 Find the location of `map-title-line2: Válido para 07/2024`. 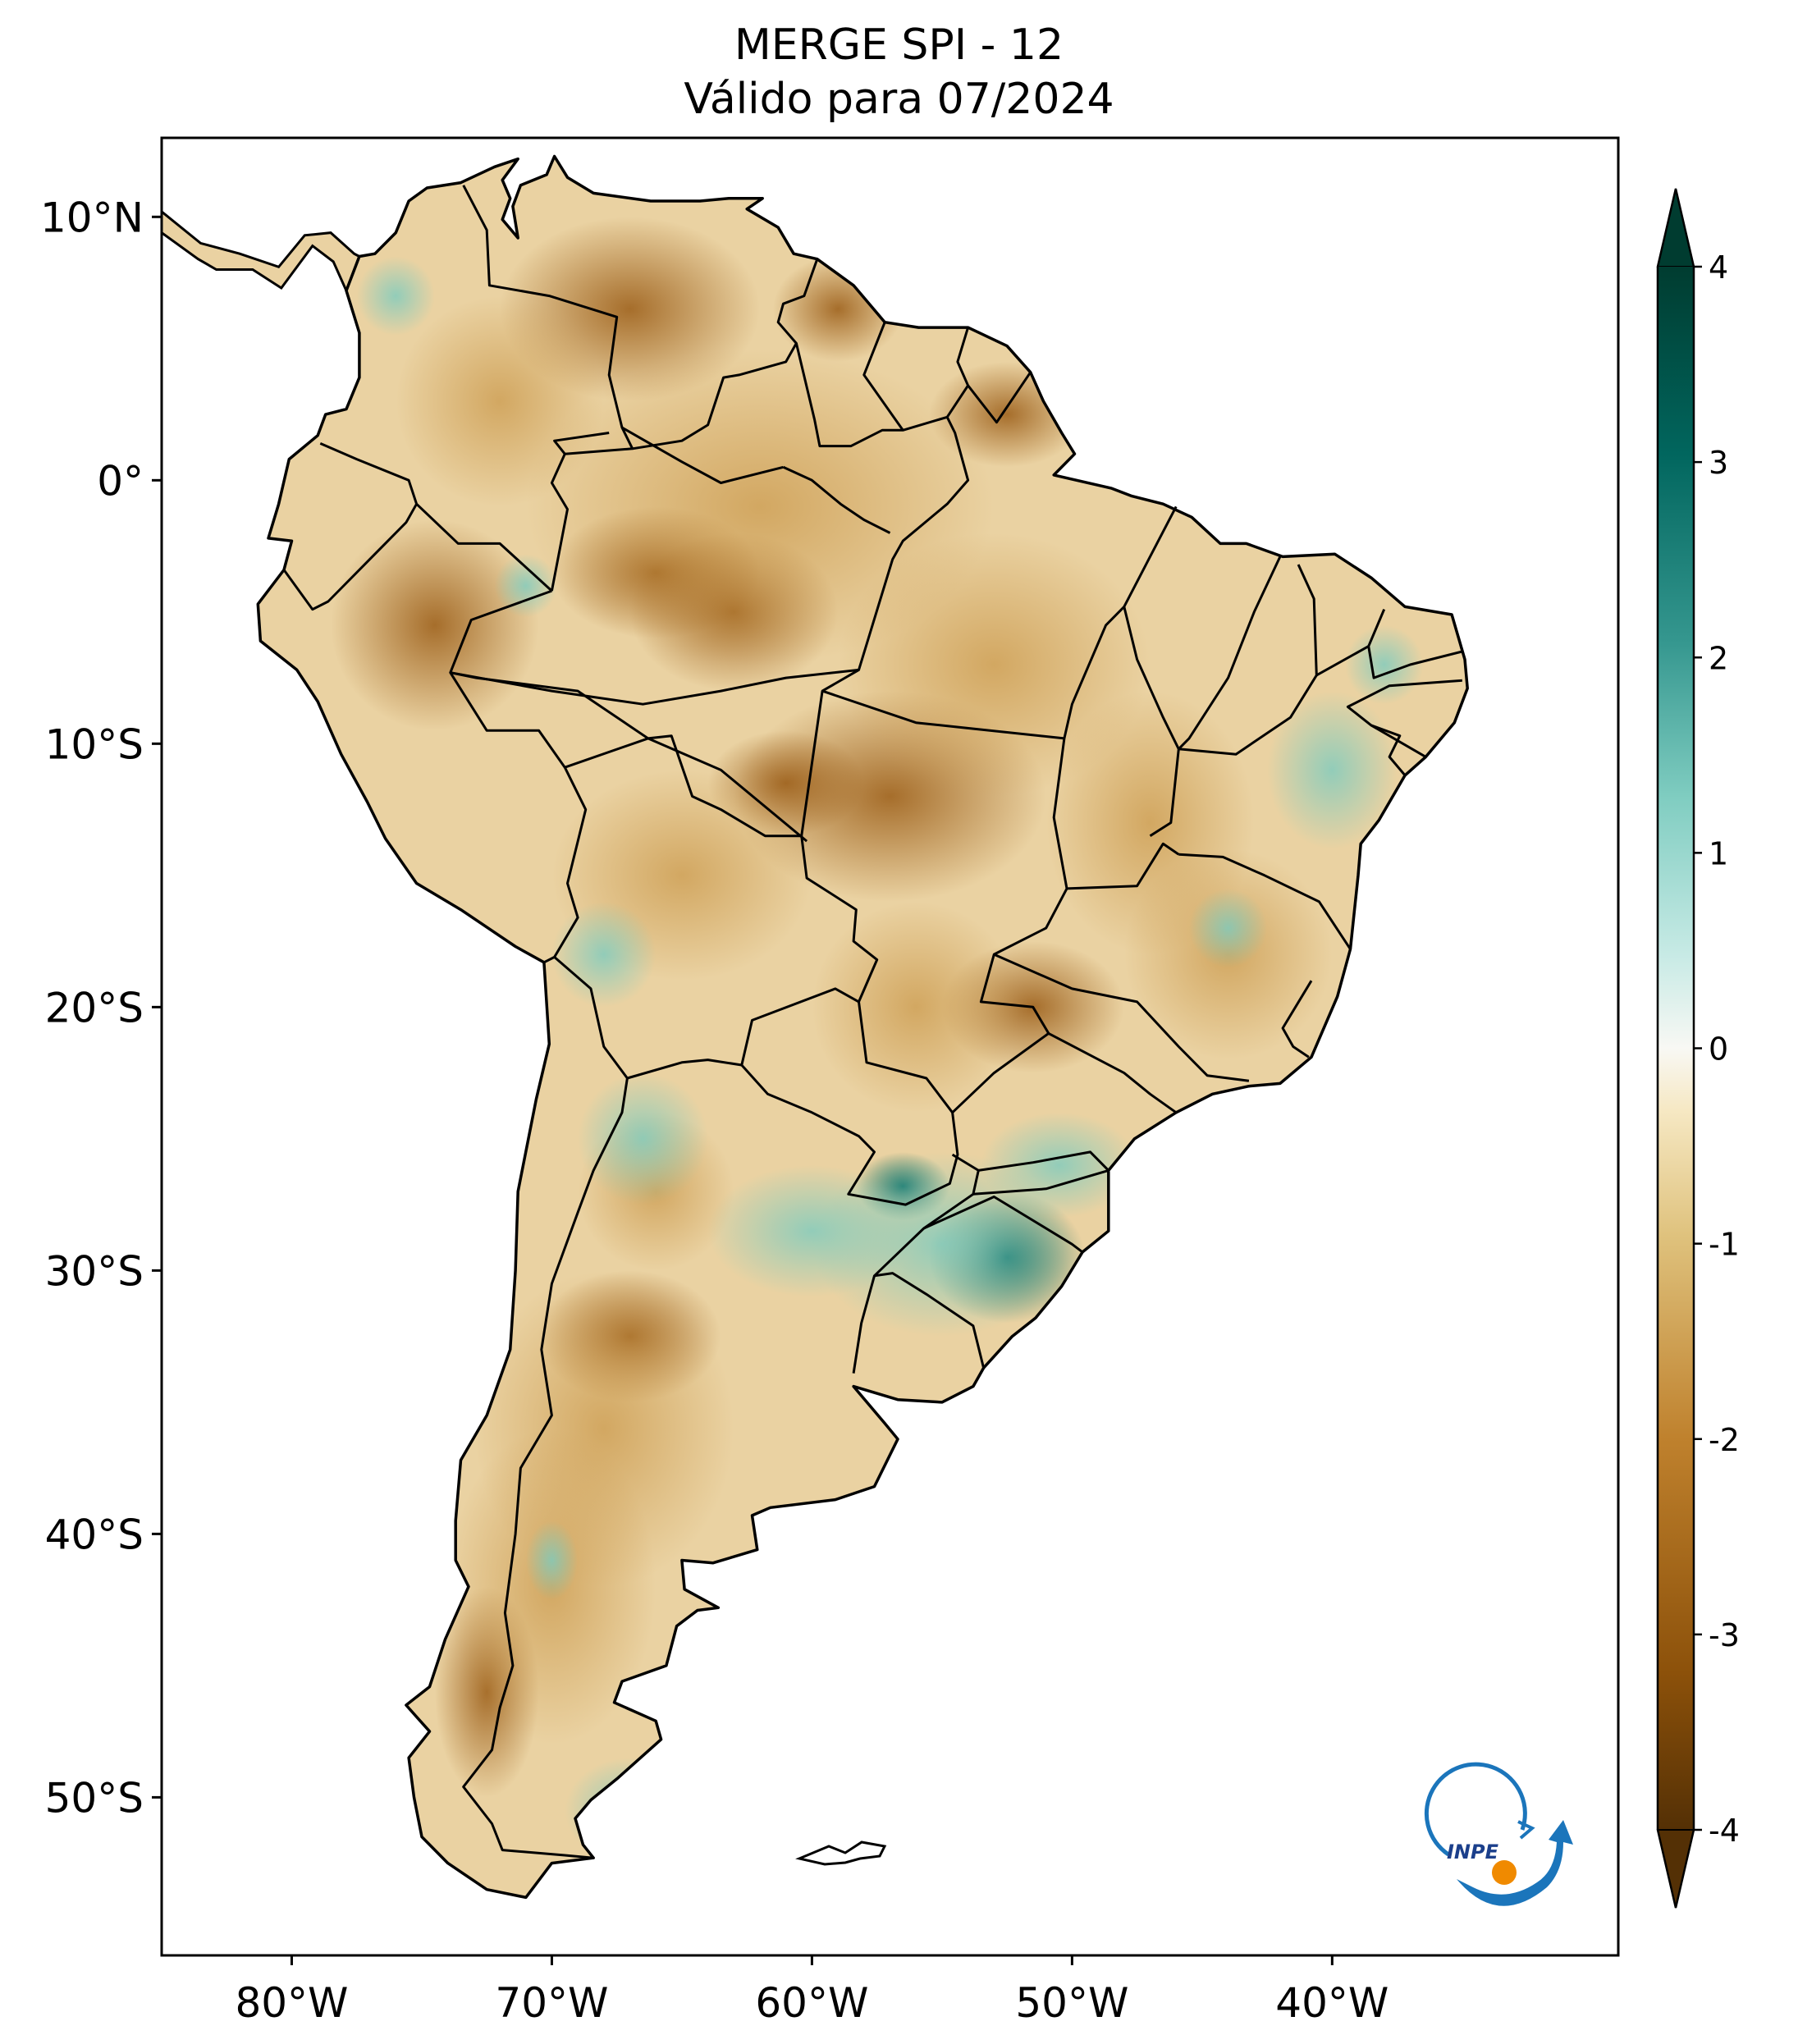

map-title-line2: Válido para 07/2024 is located at coordinates (899, 99).